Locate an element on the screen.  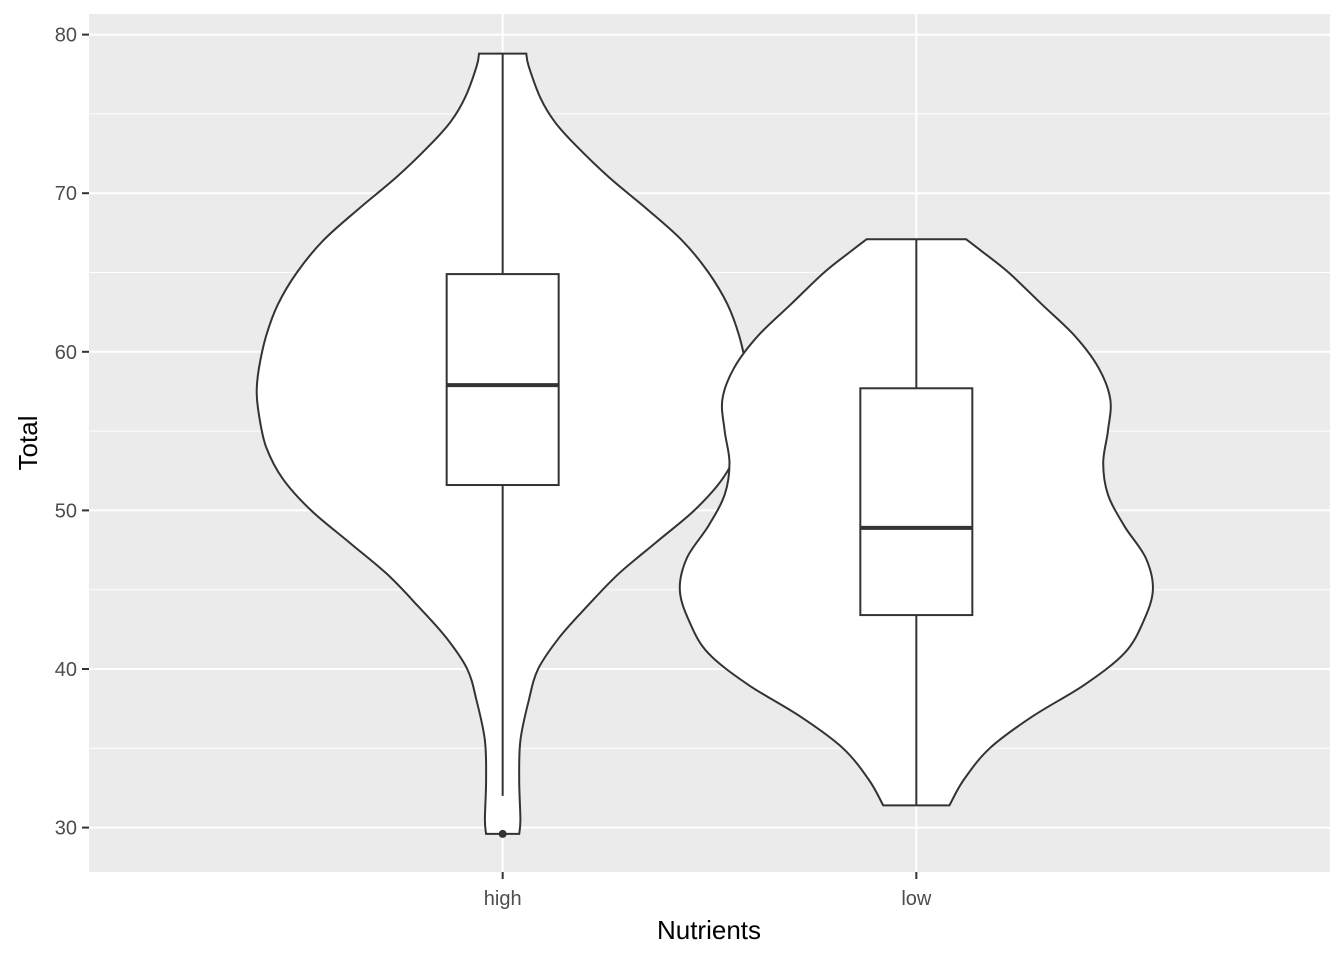
box-high is located at coordinates (502, 380).